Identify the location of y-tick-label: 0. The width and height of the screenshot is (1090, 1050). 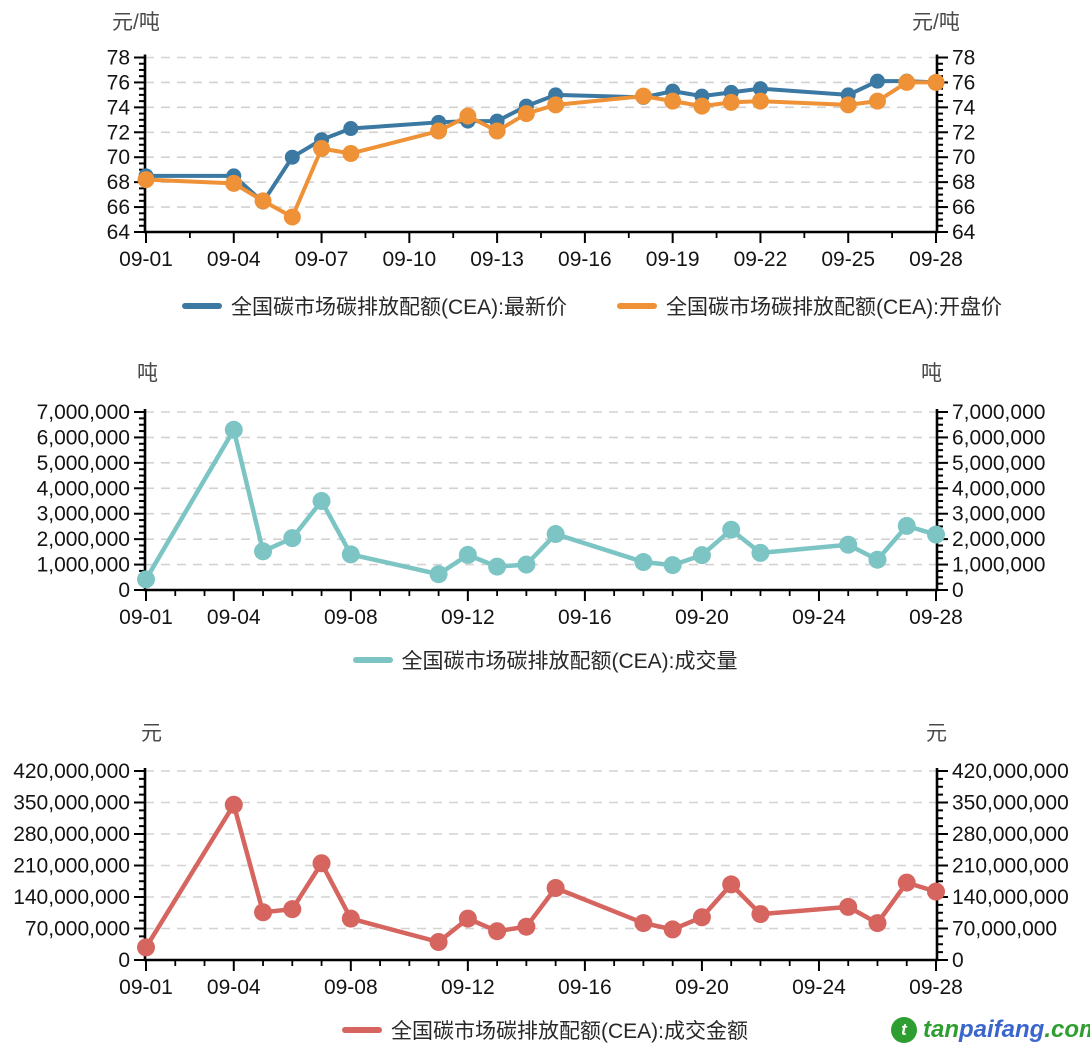
(958, 960).